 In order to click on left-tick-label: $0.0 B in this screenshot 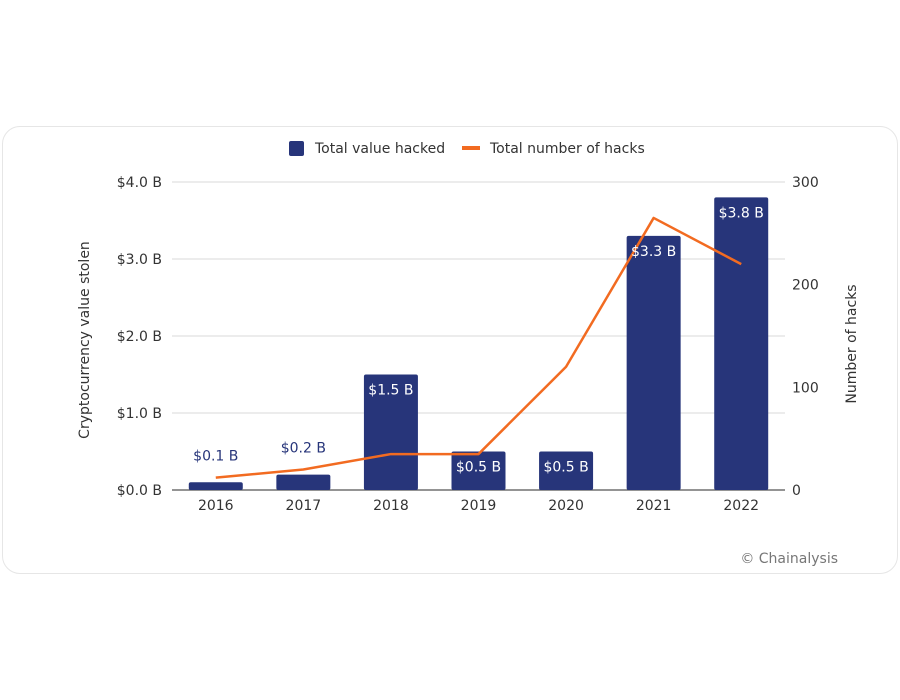, I will do `click(139, 491)`.